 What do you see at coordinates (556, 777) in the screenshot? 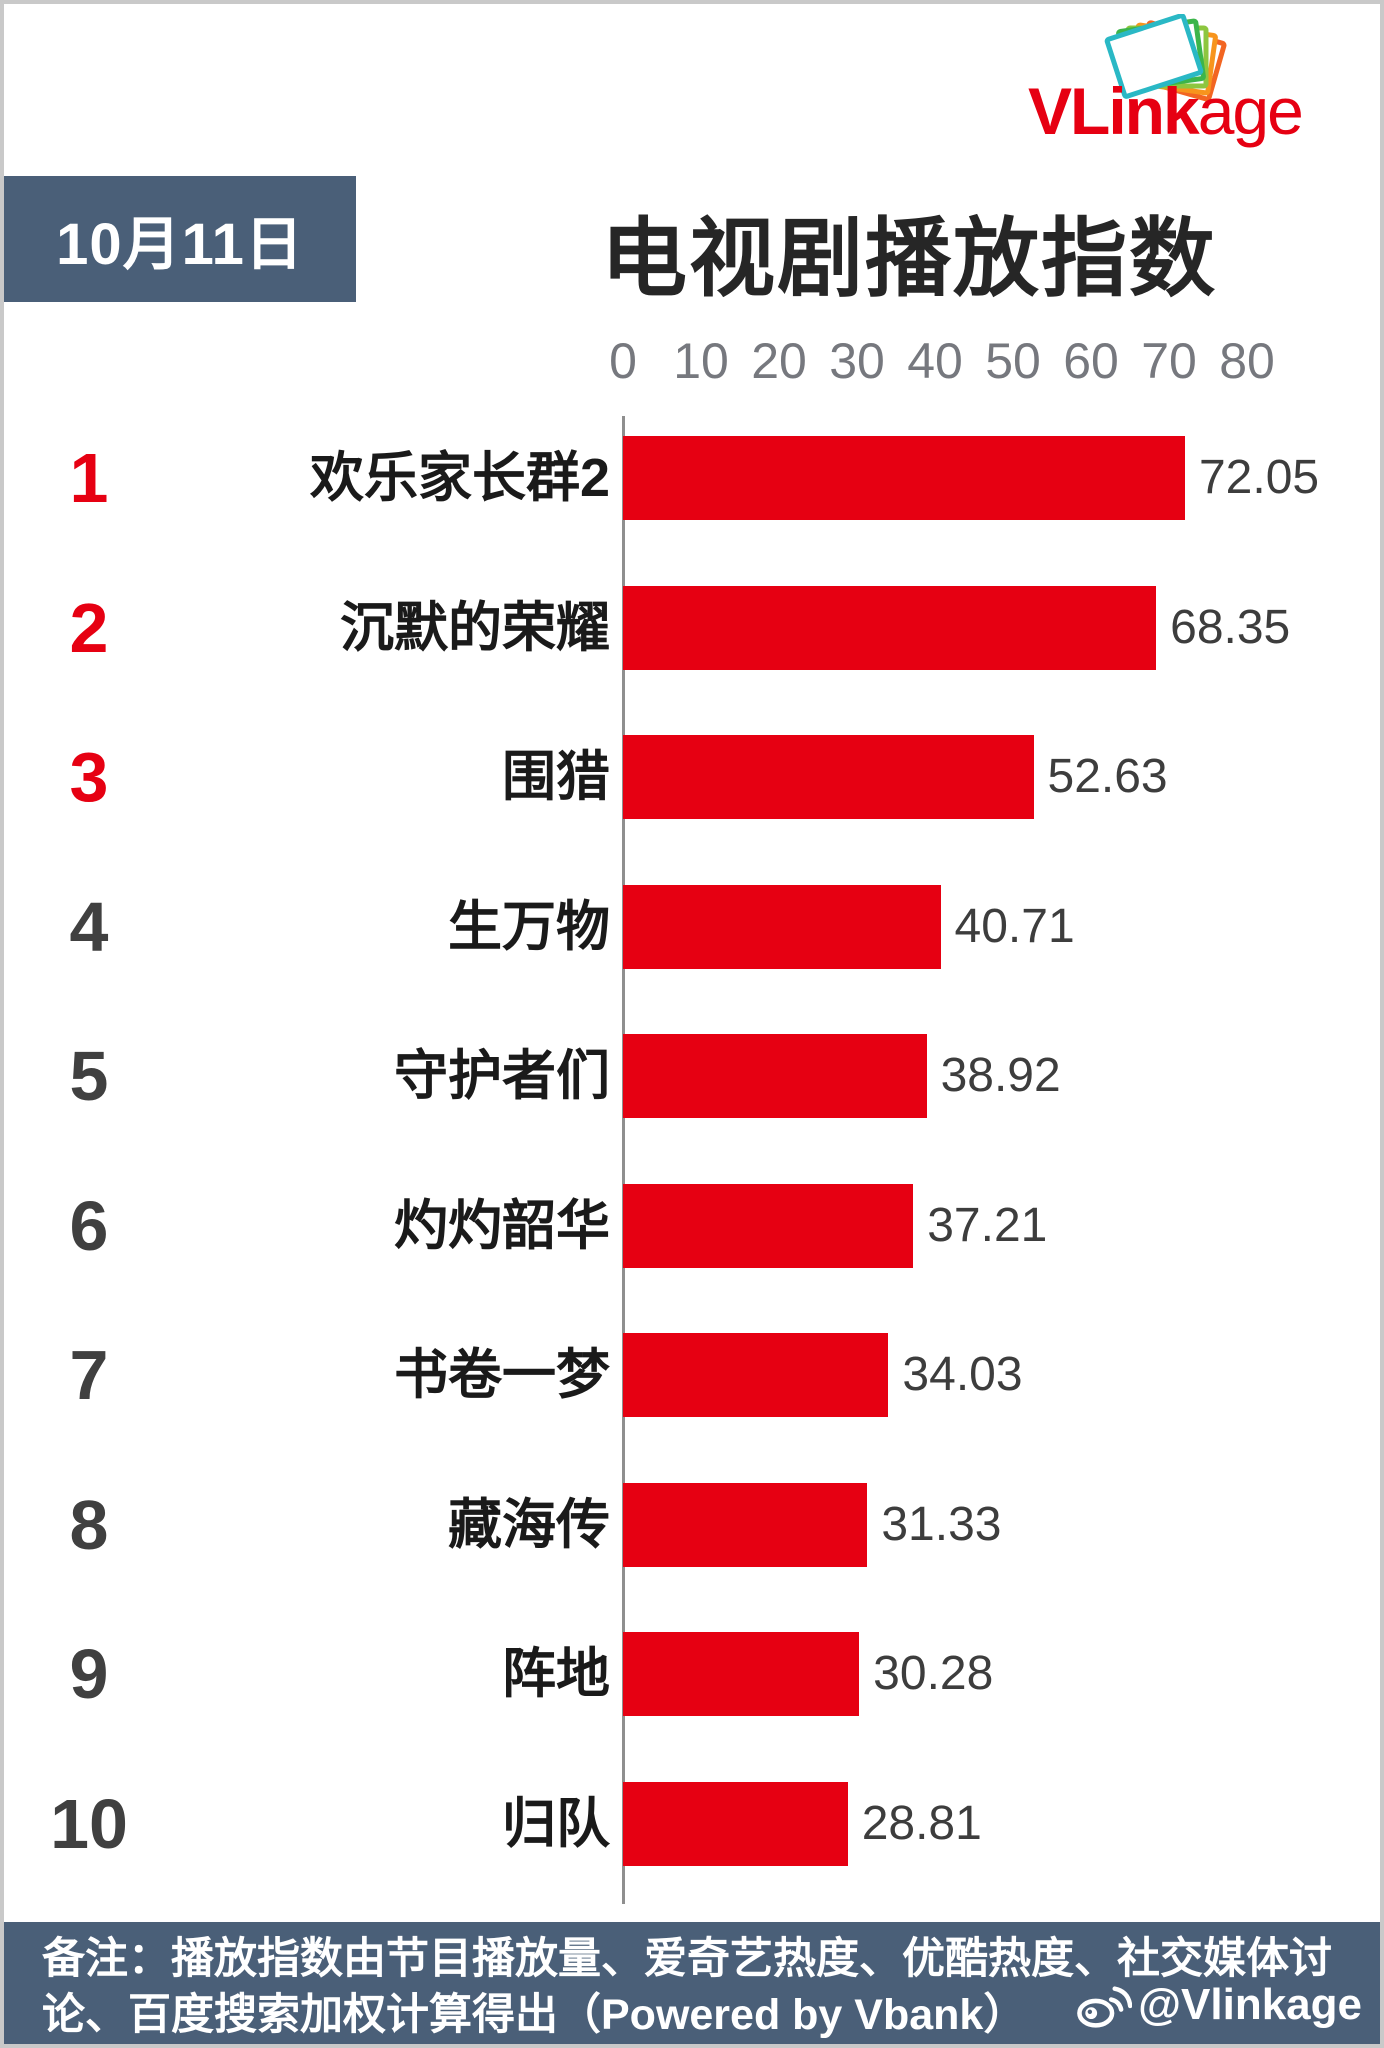
I see `drama-title-label: 围猎` at bounding box center [556, 777].